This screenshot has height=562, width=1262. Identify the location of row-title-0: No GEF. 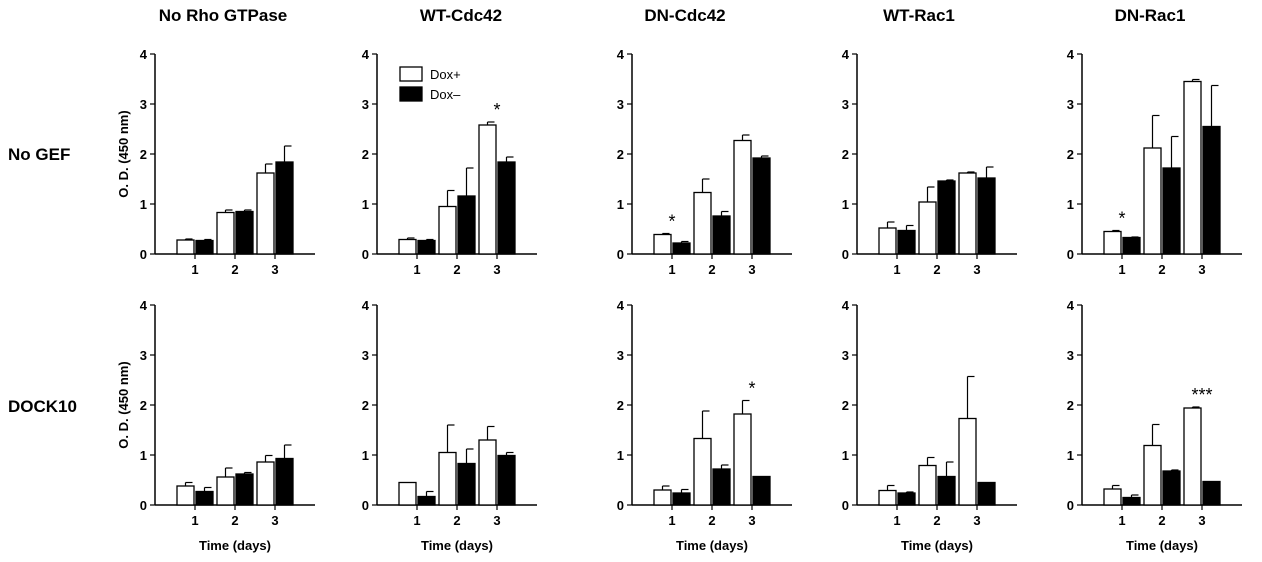
(39, 154).